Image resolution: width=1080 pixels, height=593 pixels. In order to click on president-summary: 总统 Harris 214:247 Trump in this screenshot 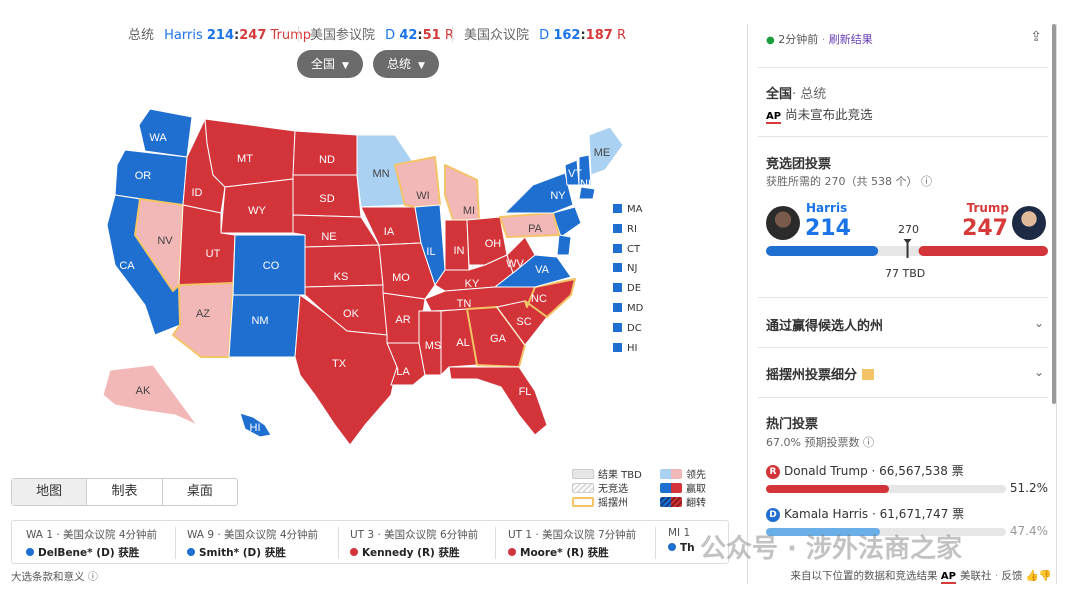, I will do `click(220, 35)`.